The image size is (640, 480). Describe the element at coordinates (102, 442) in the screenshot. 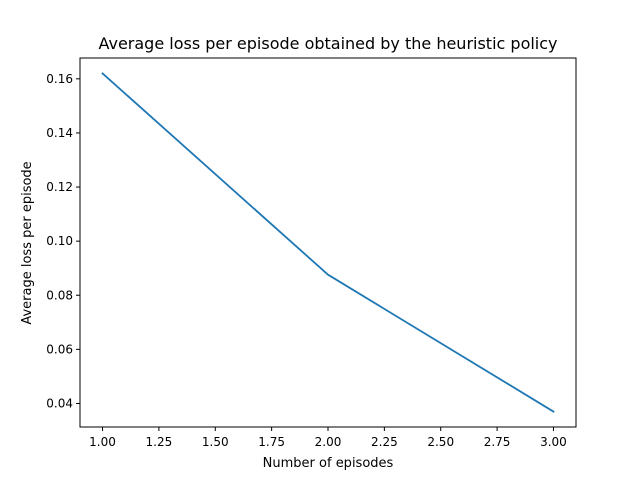

I see `x-tick-label: 1.00` at that location.